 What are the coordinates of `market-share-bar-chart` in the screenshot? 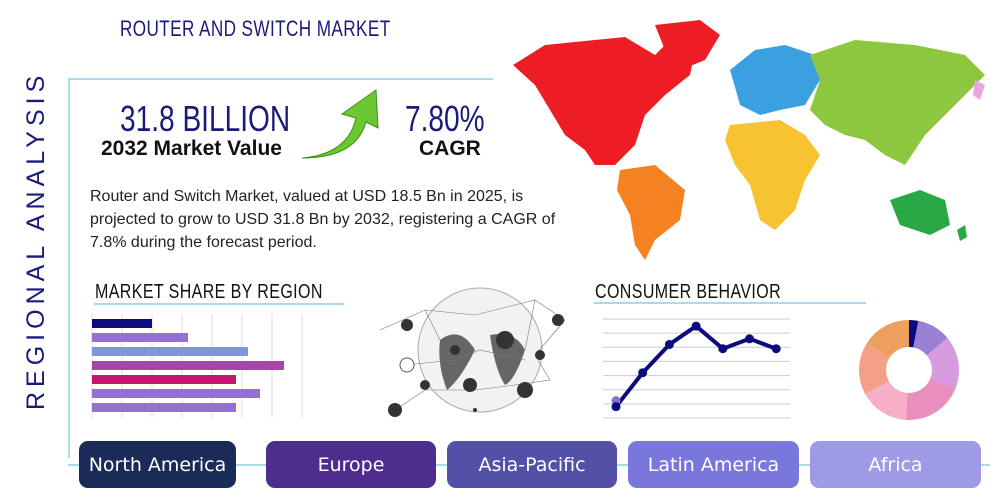 It's located at (197, 366).